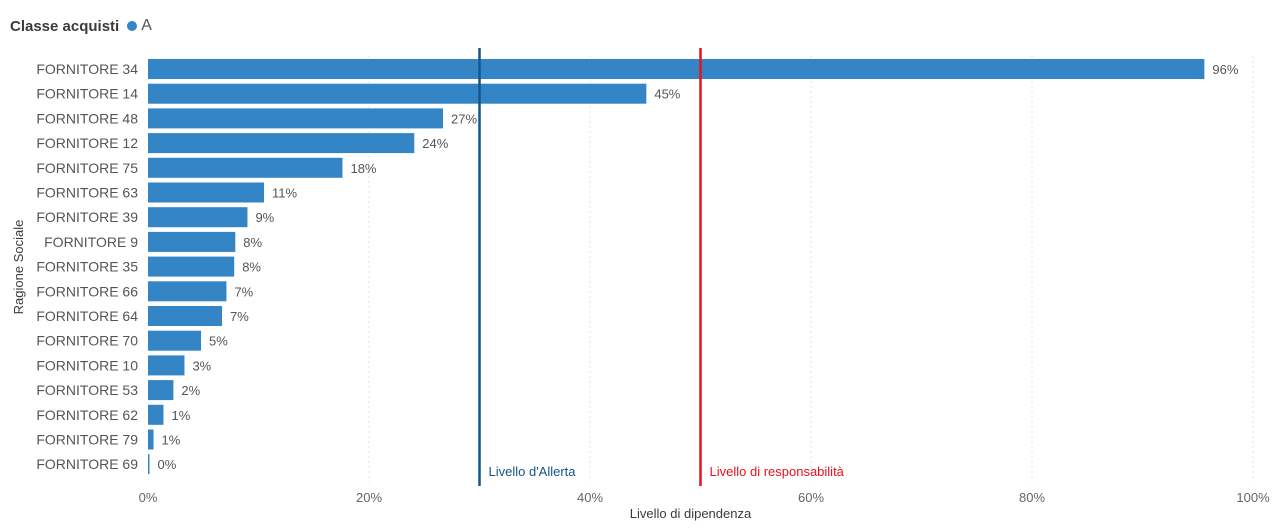  What do you see at coordinates (811, 497) in the screenshot?
I see `x-tick-label: 60%` at bounding box center [811, 497].